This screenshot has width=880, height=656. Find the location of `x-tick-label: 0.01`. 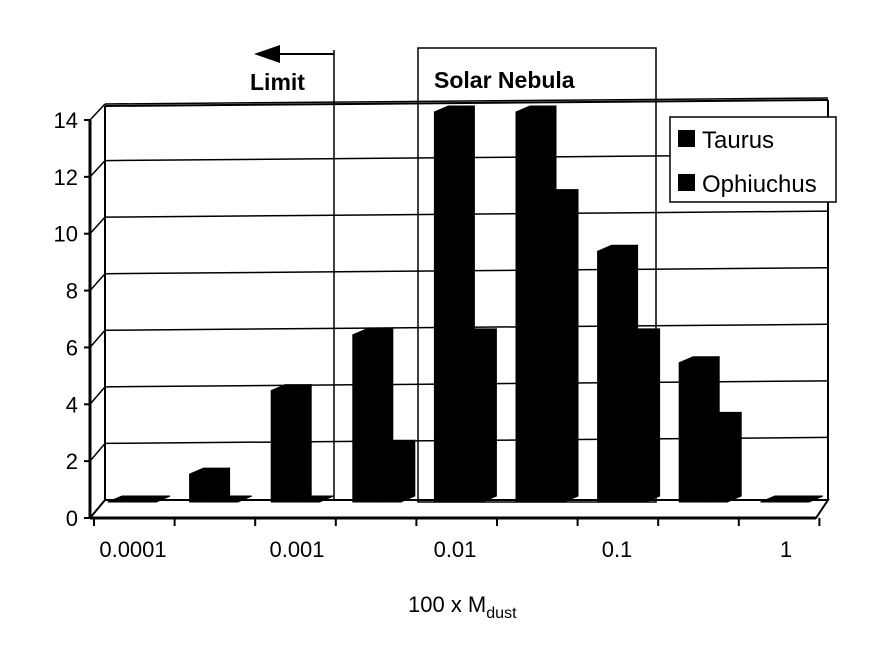

x-tick-label: 0.01 is located at coordinates (455, 549).